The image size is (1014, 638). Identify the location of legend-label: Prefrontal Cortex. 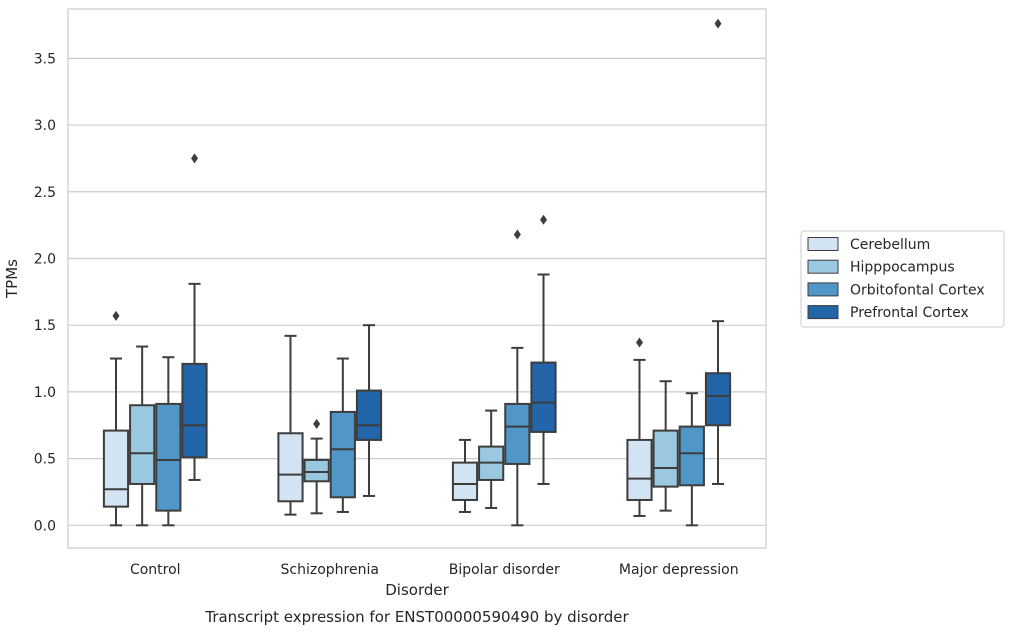
(909, 313).